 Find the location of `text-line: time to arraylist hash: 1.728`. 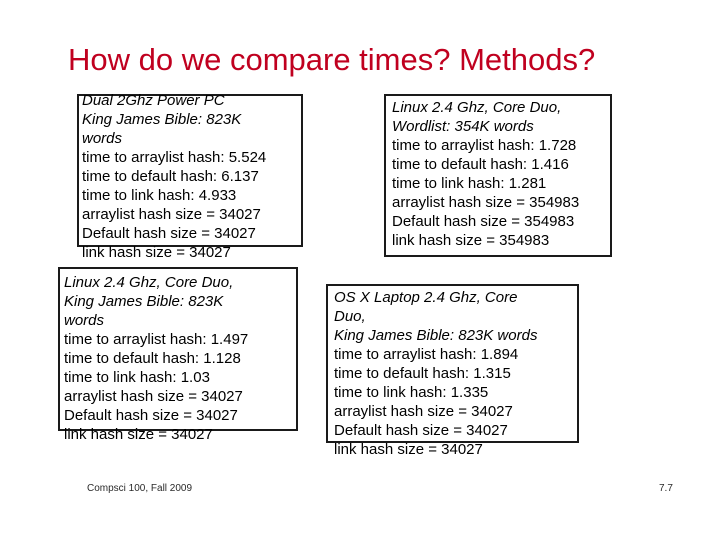

text-line: time to arraylist hash: 1.728 is located at coordinates (484, 145).